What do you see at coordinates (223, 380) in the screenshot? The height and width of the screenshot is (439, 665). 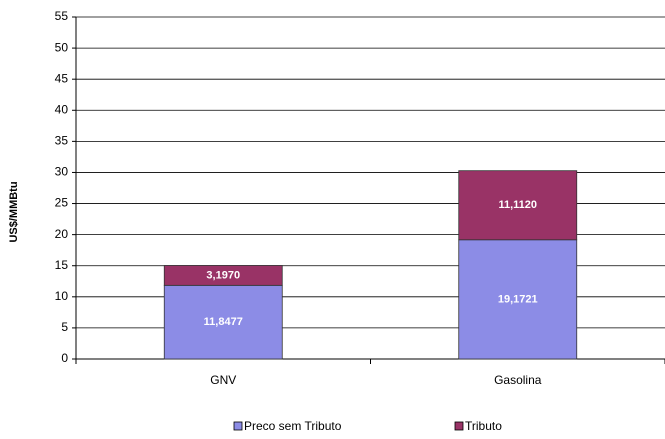 I see `x-tick-label: GNV` at bounding box center [223, 380].